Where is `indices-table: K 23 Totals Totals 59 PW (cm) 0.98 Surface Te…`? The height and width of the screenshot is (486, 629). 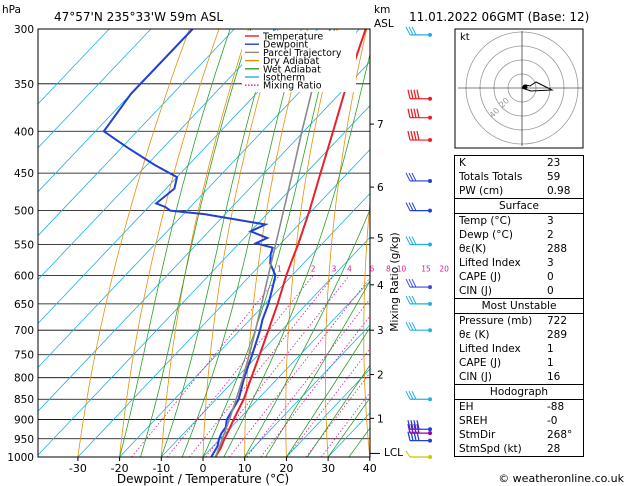
indices-table: K 23 Totals Totals 59 PW (cm) 0.98 Surface Te… is located at coordinates (519, 306).